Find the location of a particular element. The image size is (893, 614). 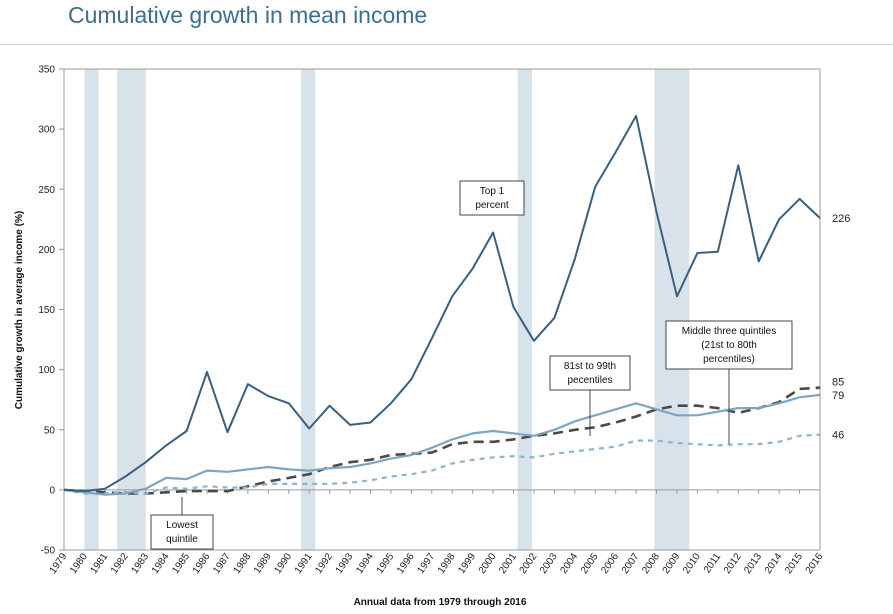

x-tick-label: 1991 is located at coordinates (304, 563).